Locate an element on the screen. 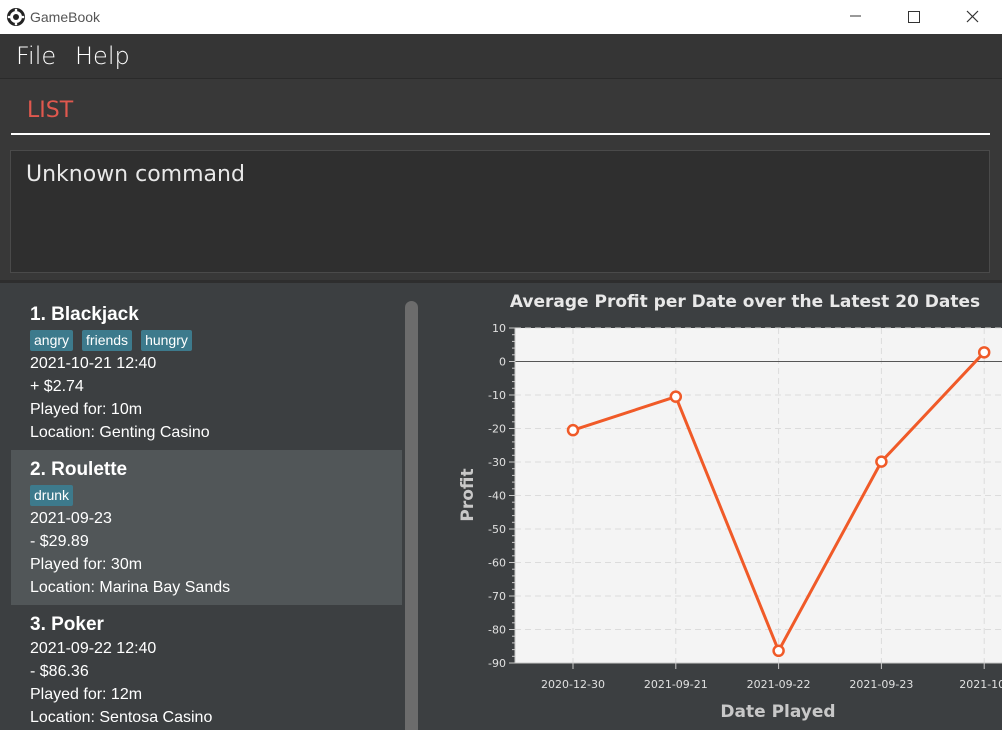 Image resolution: width=1002 pixels, height=730 pixels. tag-list: drunk is located at coordinates (52, 495).